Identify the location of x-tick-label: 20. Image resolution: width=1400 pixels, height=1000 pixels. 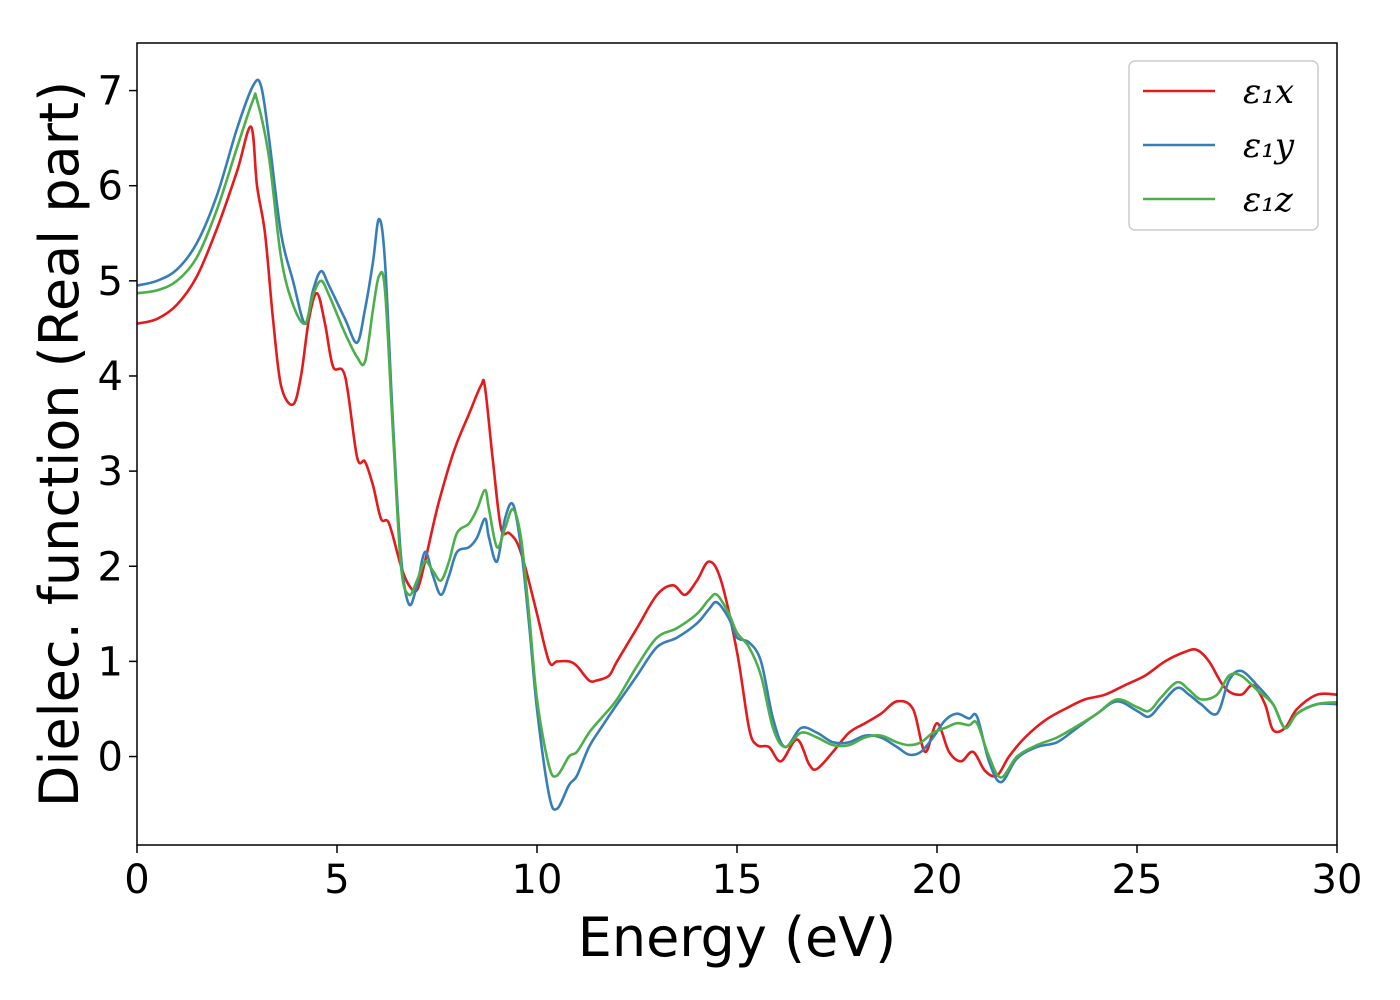
(937, 880).